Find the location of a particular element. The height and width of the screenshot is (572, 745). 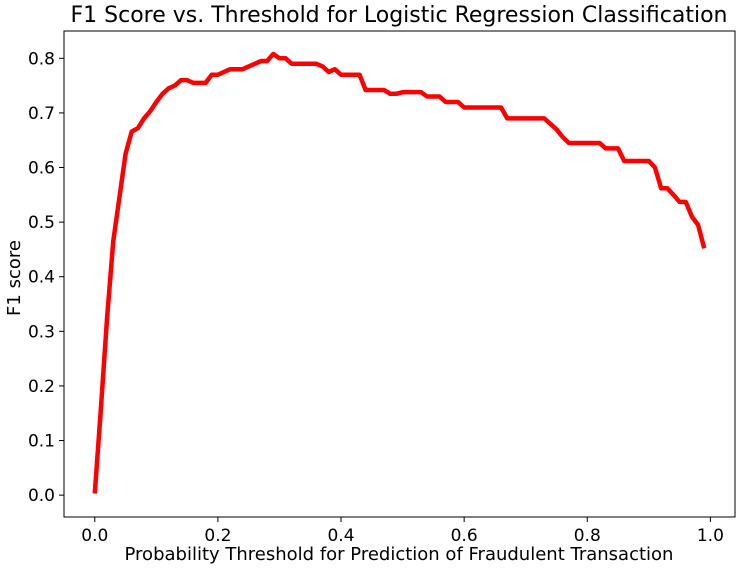

y-tick-label: 0.1 is located at coordinates (41, 442).